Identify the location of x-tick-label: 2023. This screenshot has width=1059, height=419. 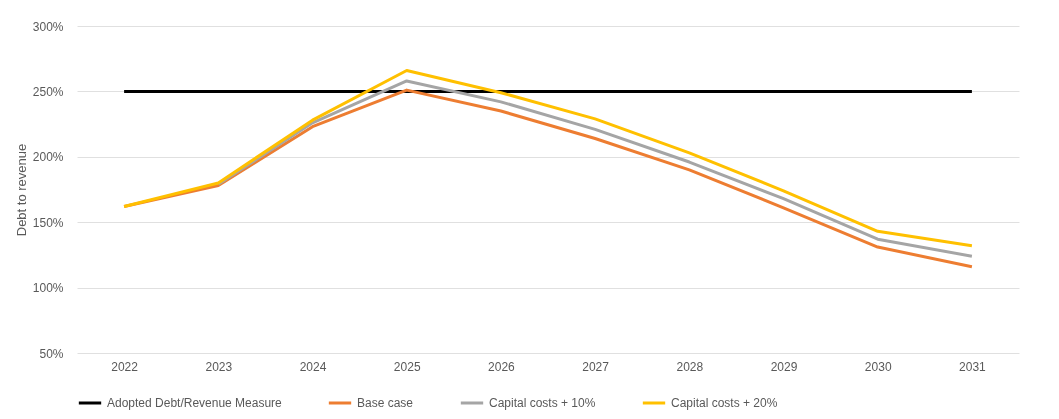
(219, 366).